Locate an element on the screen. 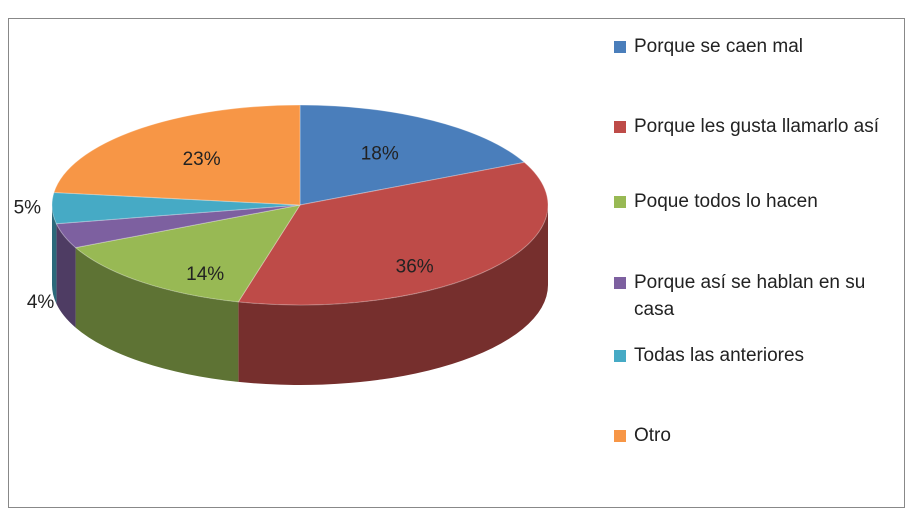 The height and width of the screenshot is (508, 908). legend-item: Poque todos lo hacen is located at coordinates (760, 201).